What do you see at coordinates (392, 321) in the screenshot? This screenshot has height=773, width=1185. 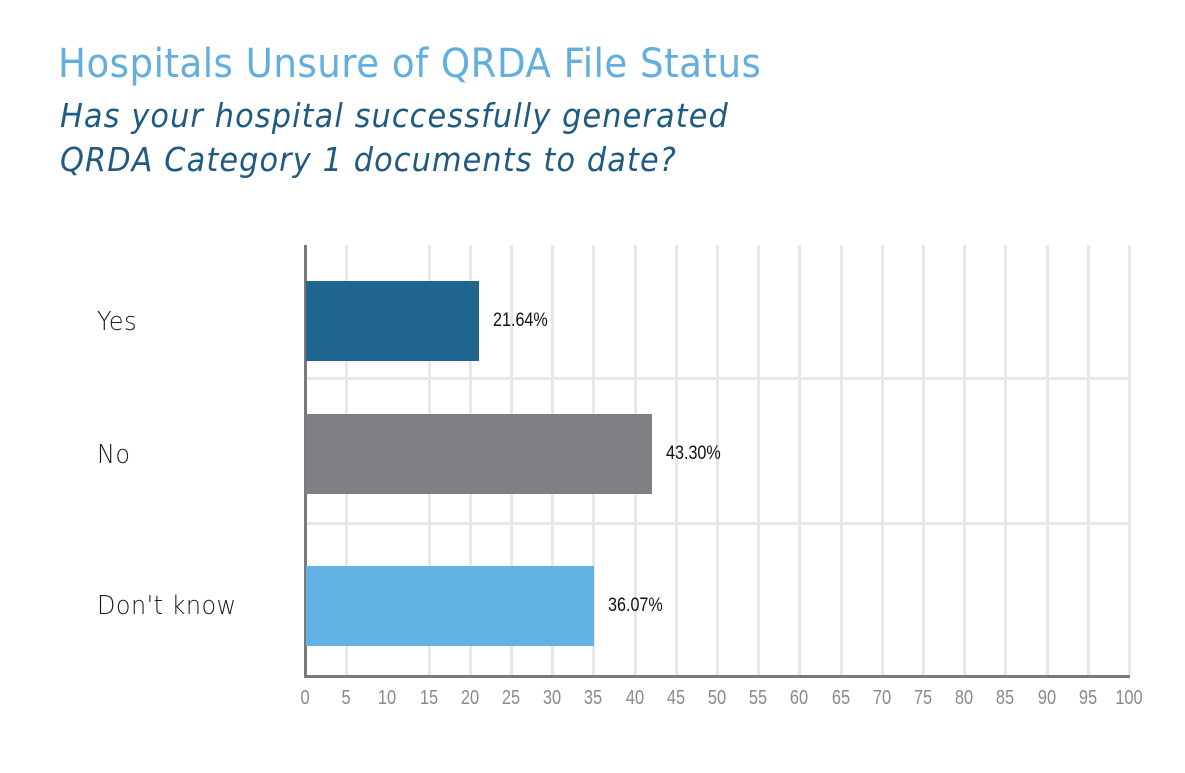 I see `bar-yes` at bounding box center [392, 321].